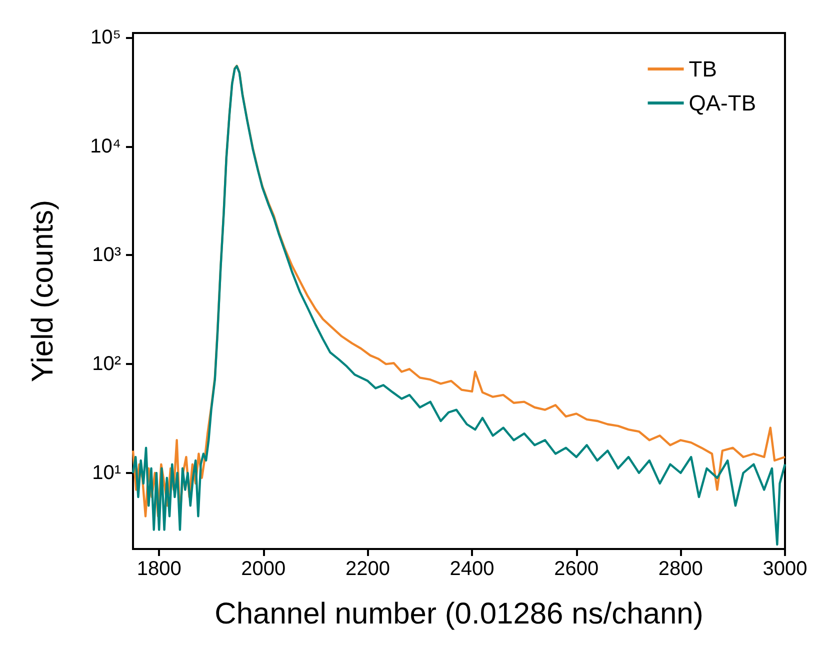 This screenshot has height=659, width=834. I want to click on x-tick-label: 2000, so click(263, 569).